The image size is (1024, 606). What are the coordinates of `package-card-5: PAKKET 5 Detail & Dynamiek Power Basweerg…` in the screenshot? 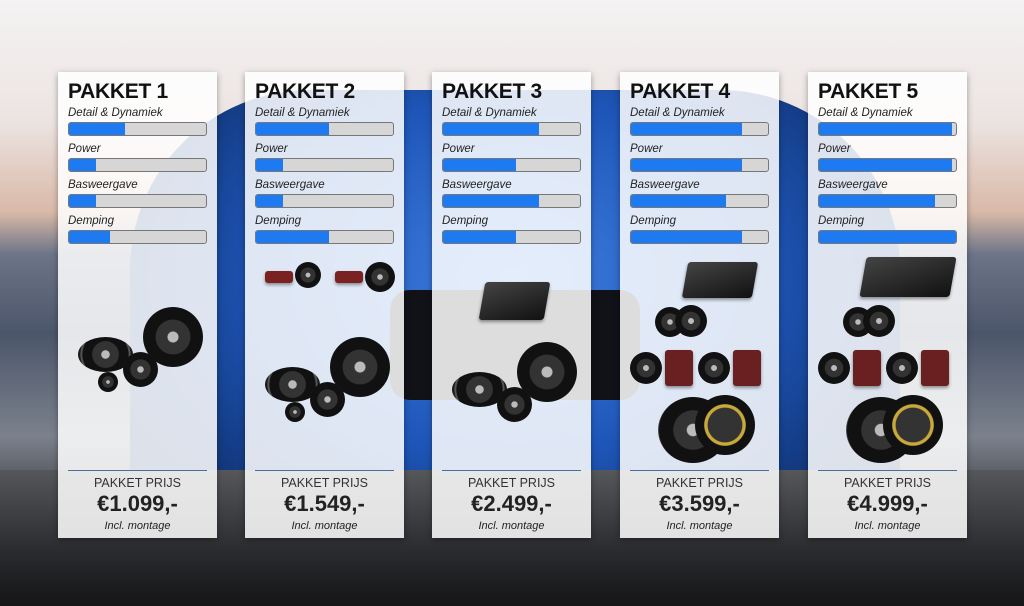 It's located at (887, 305).